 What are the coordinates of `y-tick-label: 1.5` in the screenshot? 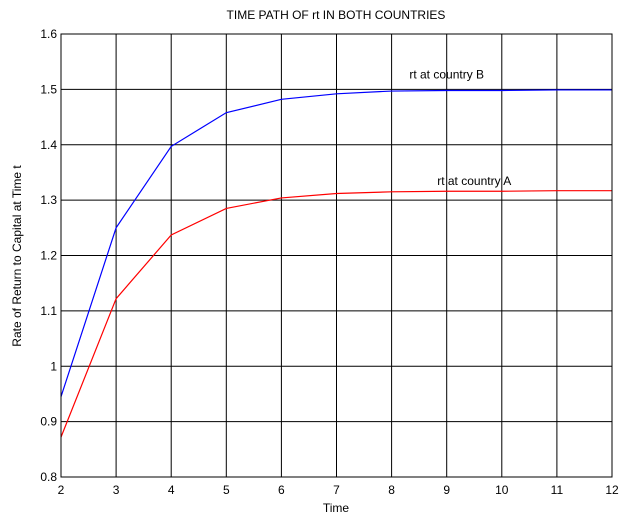 It's located at (48, 89).